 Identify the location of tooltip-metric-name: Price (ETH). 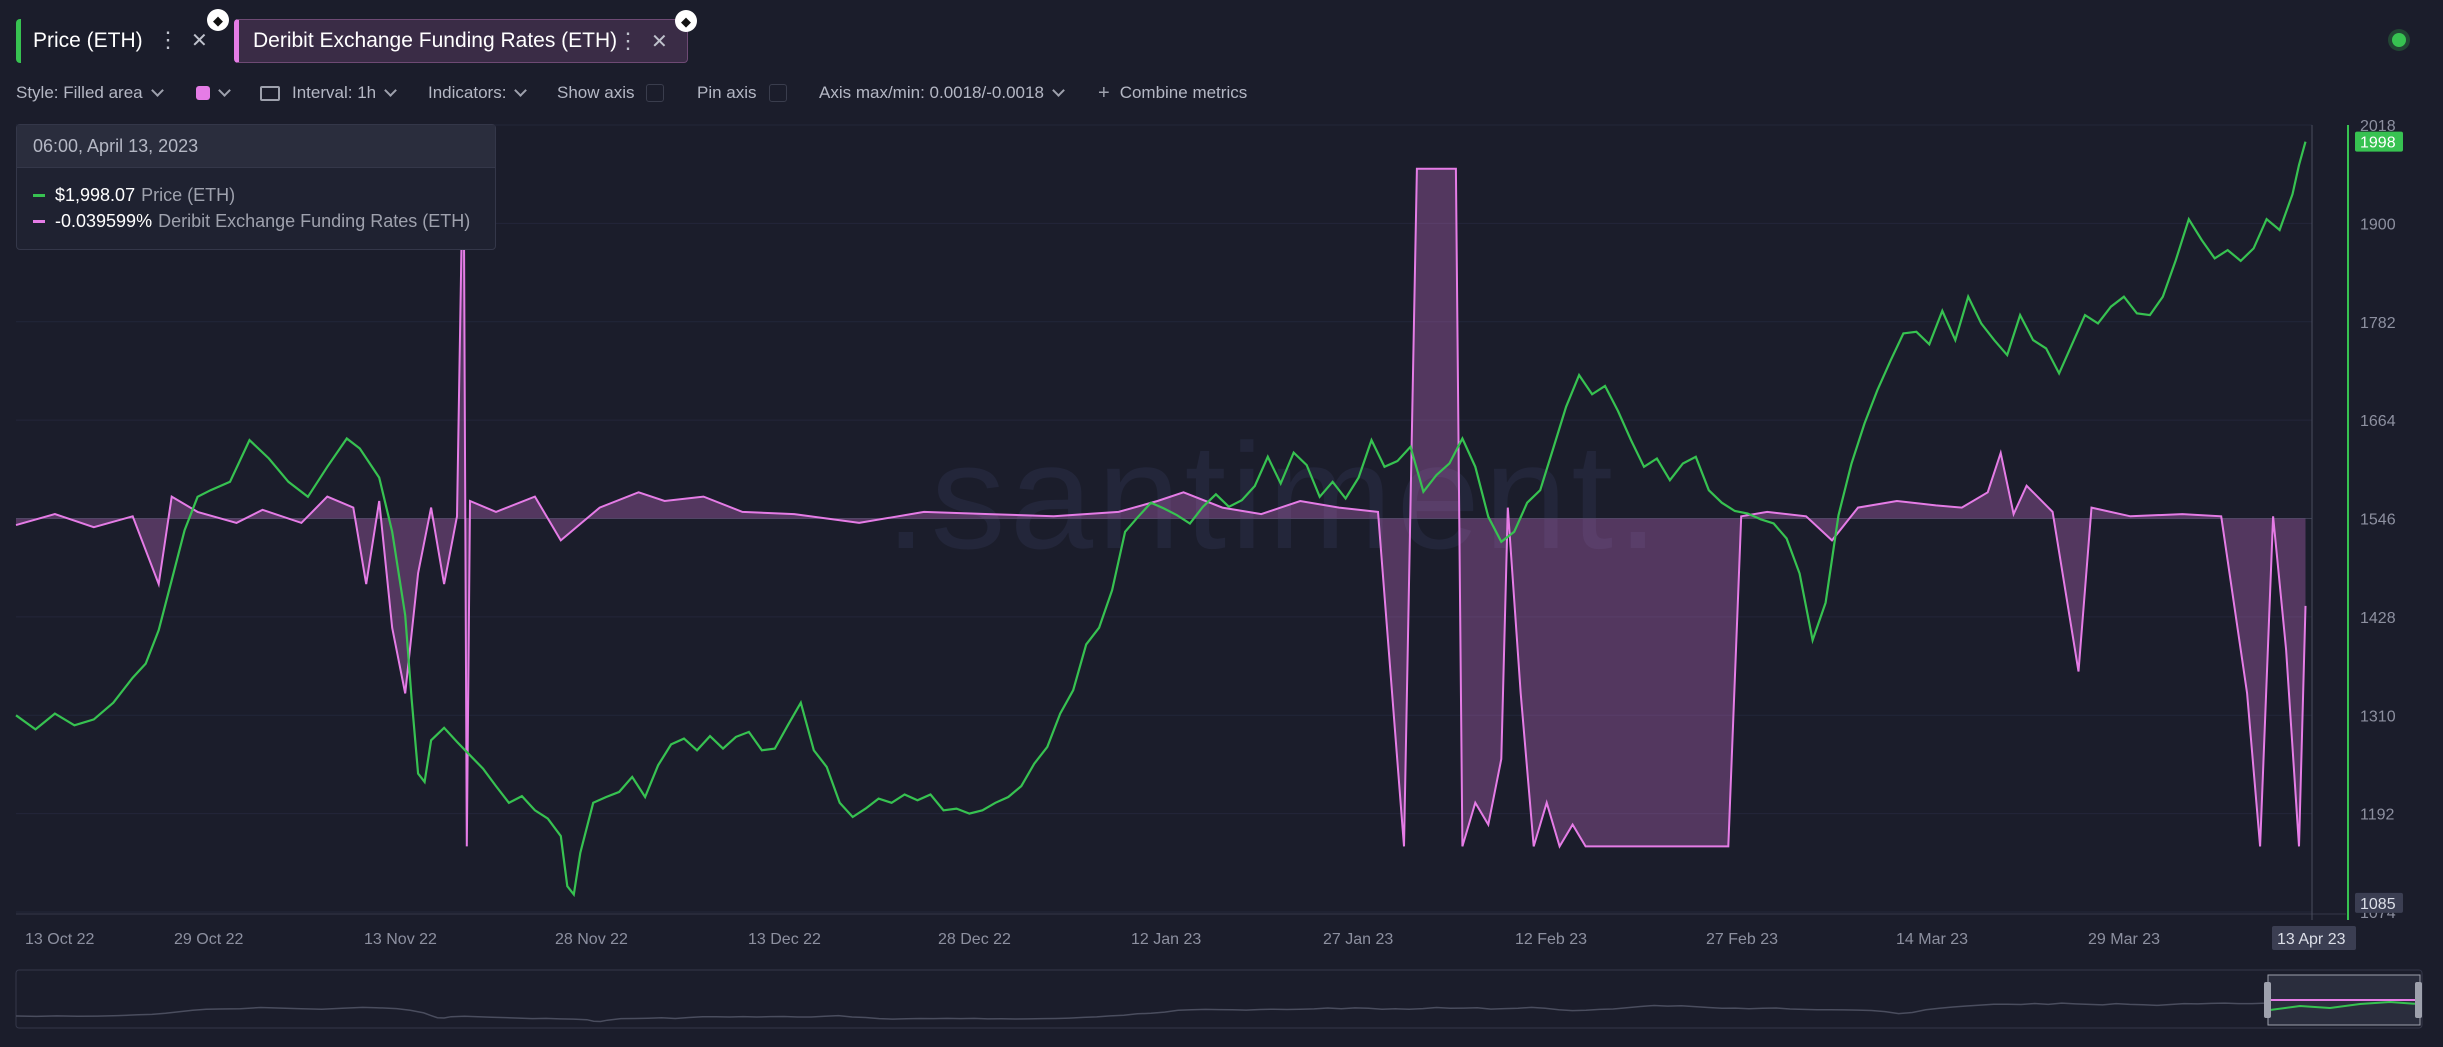
(188, 195).